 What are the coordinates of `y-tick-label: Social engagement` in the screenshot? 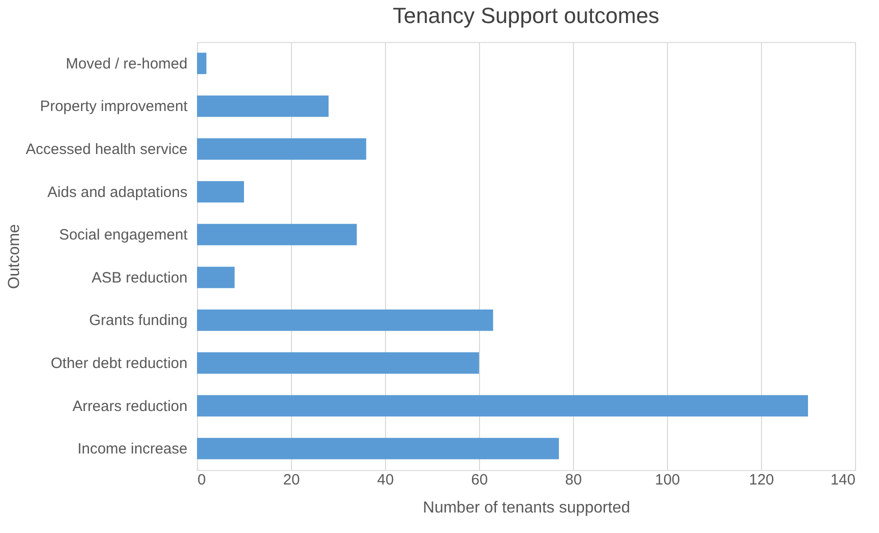 It's located at (123, 235).